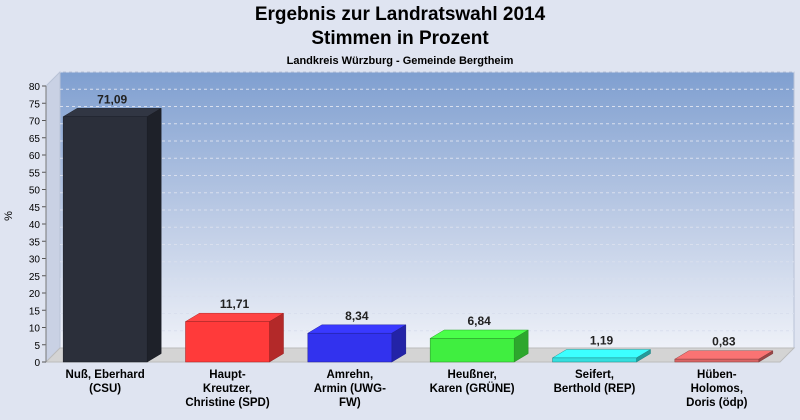 This screenshot has width=800, height=420. Describe the element at coordinates (717, 403) in the screenshot. I see `x-tick-label-line: Doris (ödp)` at that location.